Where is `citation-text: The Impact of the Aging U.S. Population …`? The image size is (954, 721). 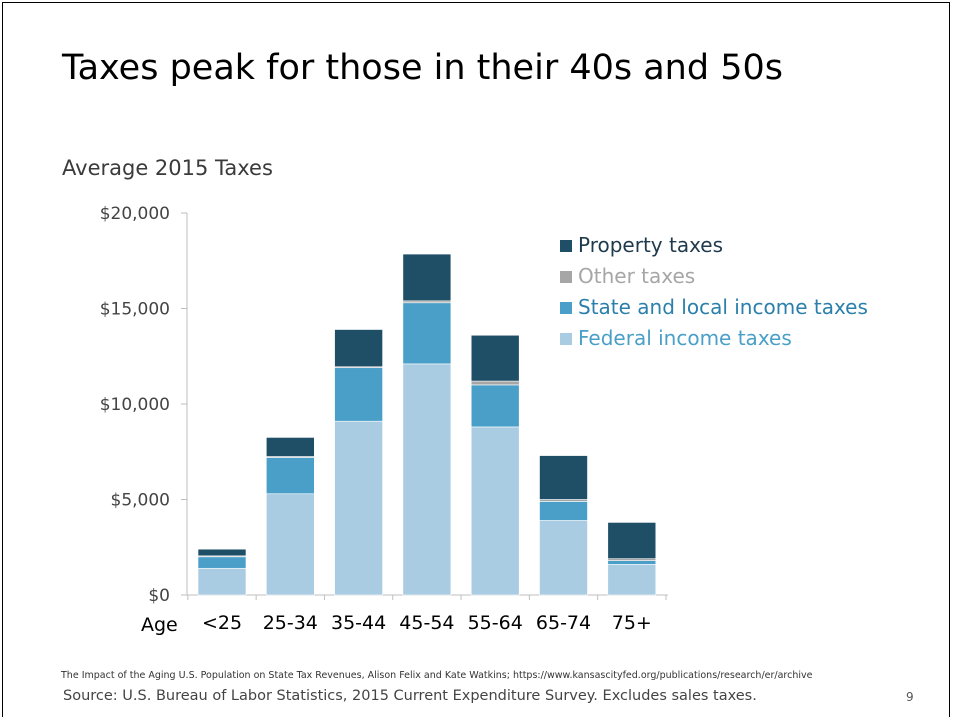 citation-text: The Impact of the Aging U.S. Population … is located at coordinates (437, 675).